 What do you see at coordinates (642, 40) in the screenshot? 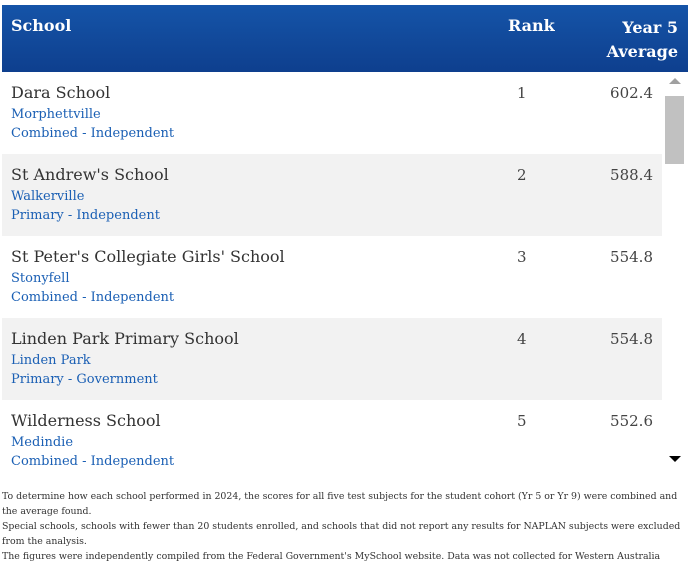
I see `column-header-average: Year 5 Average` at bounding box center [642, 40].